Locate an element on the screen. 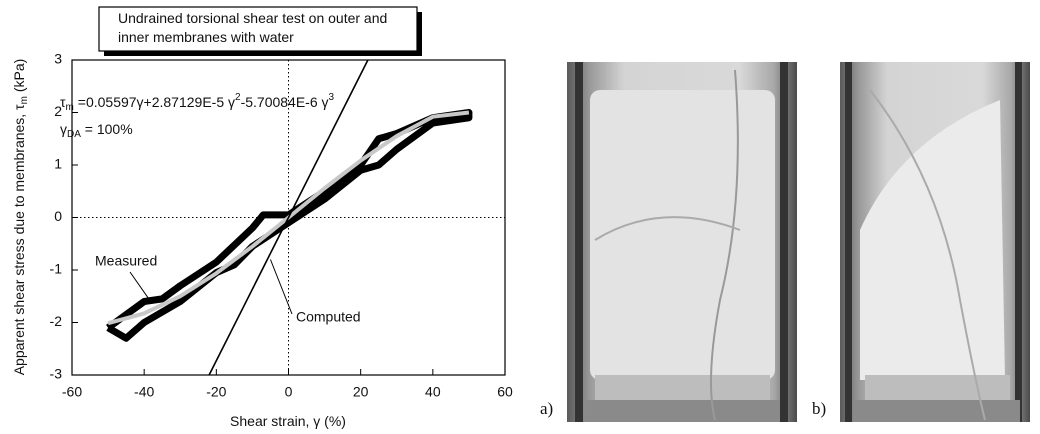  amplitude: γDA = 100% is located at coordinates (96, 130).